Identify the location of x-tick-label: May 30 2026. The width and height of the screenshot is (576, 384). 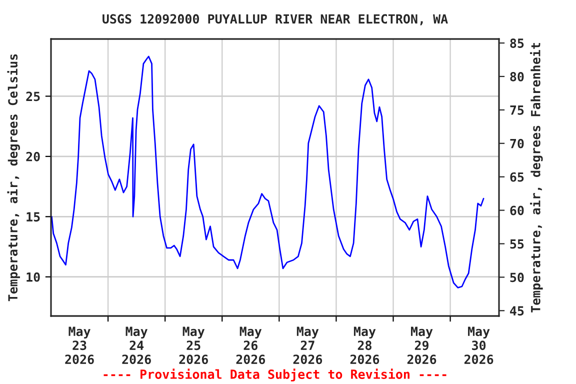
(479, 345).